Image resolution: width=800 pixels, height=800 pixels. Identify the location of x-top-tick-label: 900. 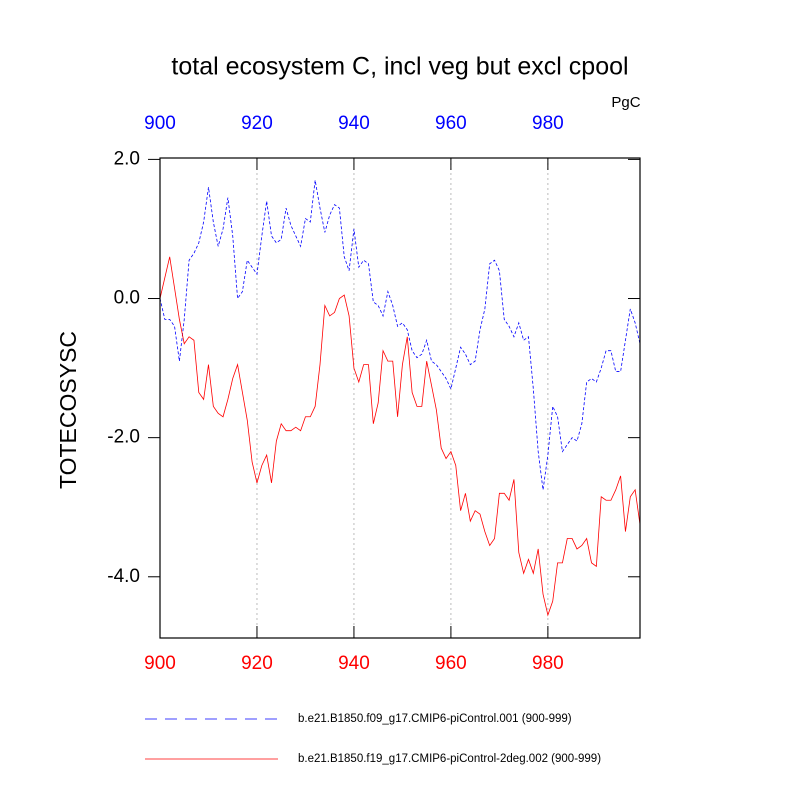
(160, 123).